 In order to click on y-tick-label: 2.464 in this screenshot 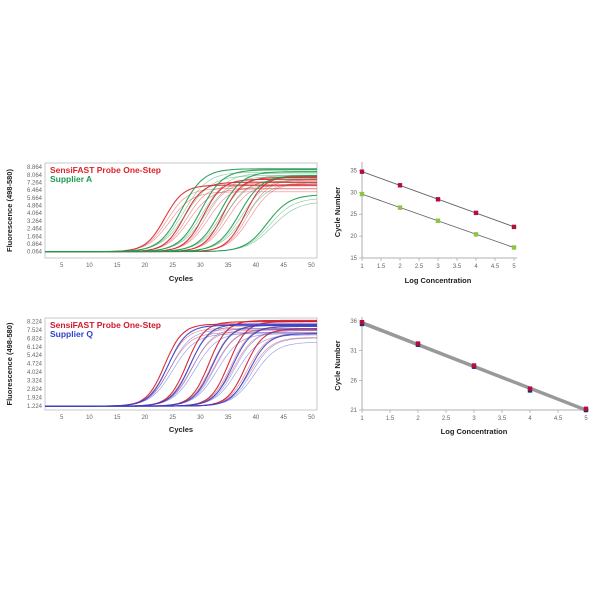, I will do `click(35, 230)`.